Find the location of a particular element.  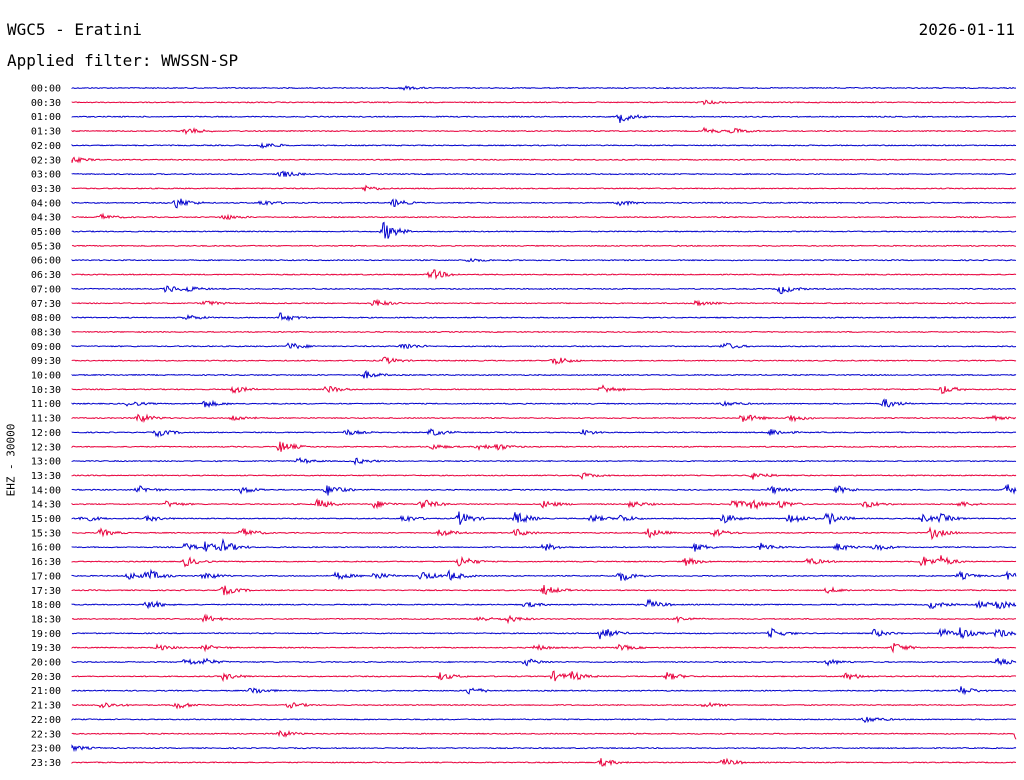

row-time-label: 00:00 is located at coordinates (46, 89).